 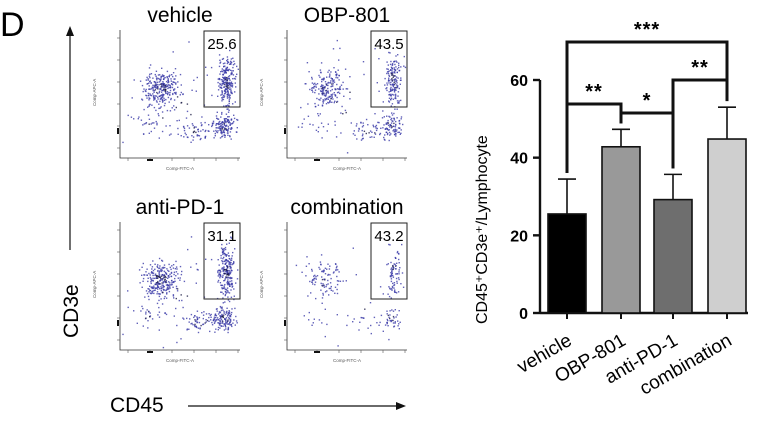 What do you see at coordinates (647, 30) in the screenshot?
I see `significance-label: ***` at bounding box center [647, 30].